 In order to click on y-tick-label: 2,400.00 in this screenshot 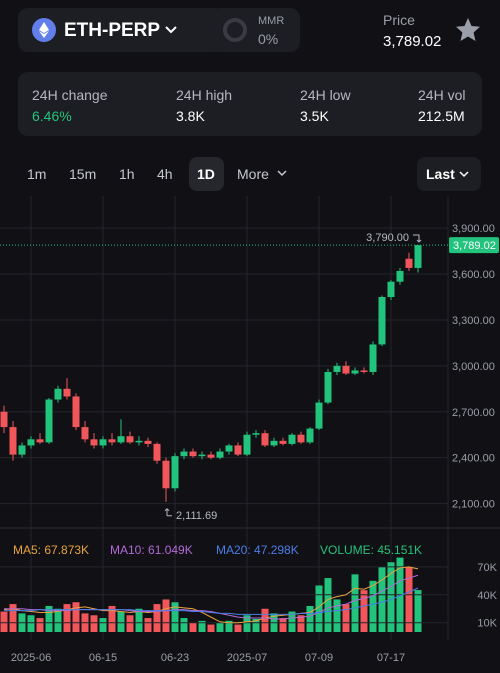, I will do `click(473, 459)`.